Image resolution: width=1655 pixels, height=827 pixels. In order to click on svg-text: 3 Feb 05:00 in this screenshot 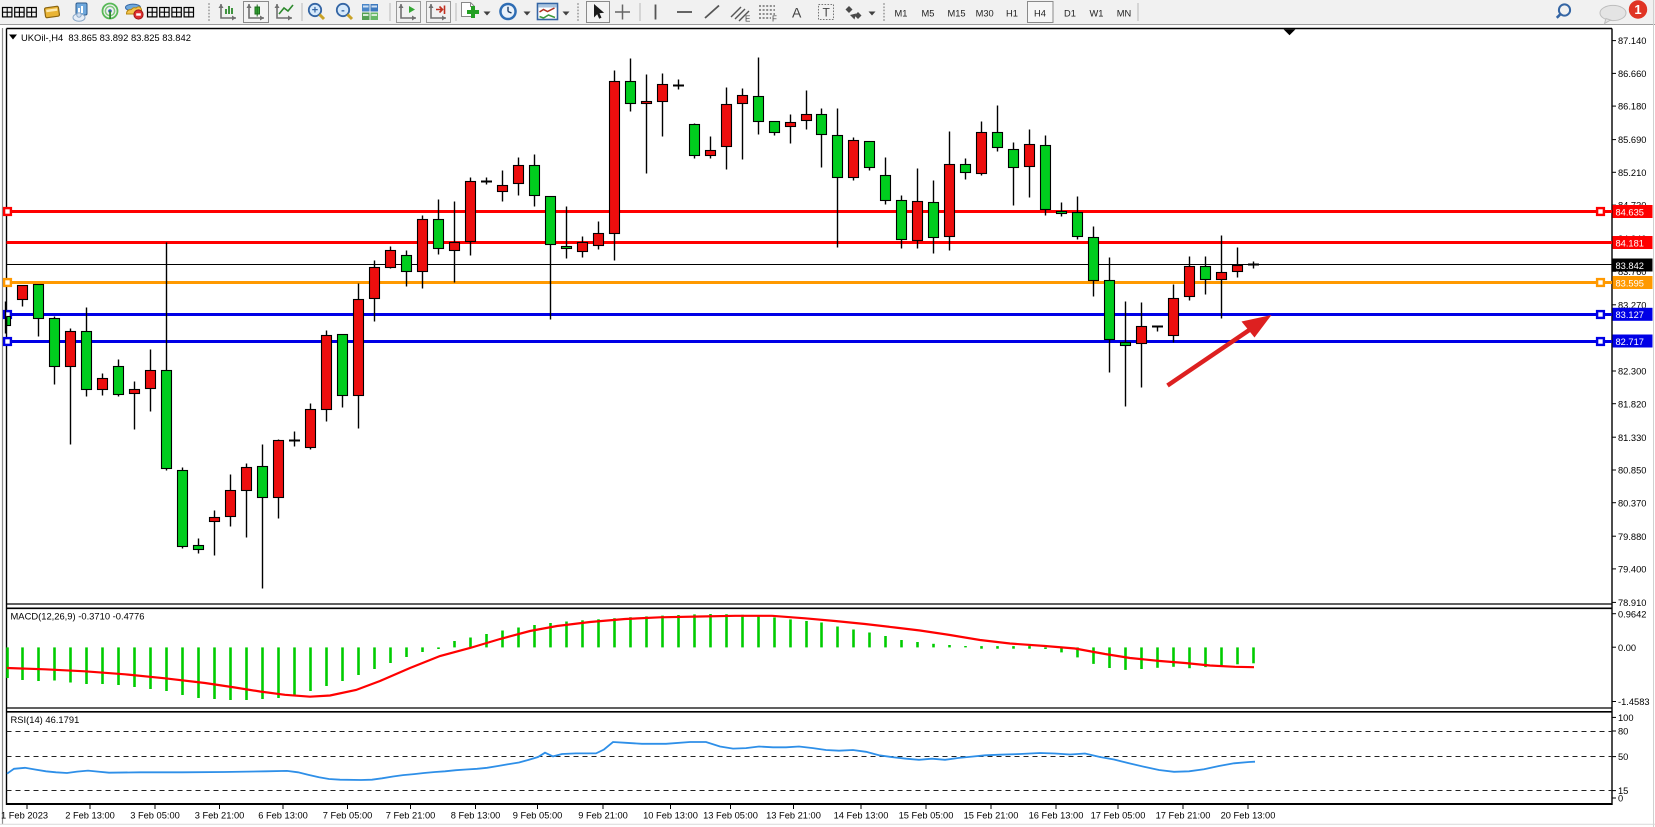, I will do `click(155, 816)`.